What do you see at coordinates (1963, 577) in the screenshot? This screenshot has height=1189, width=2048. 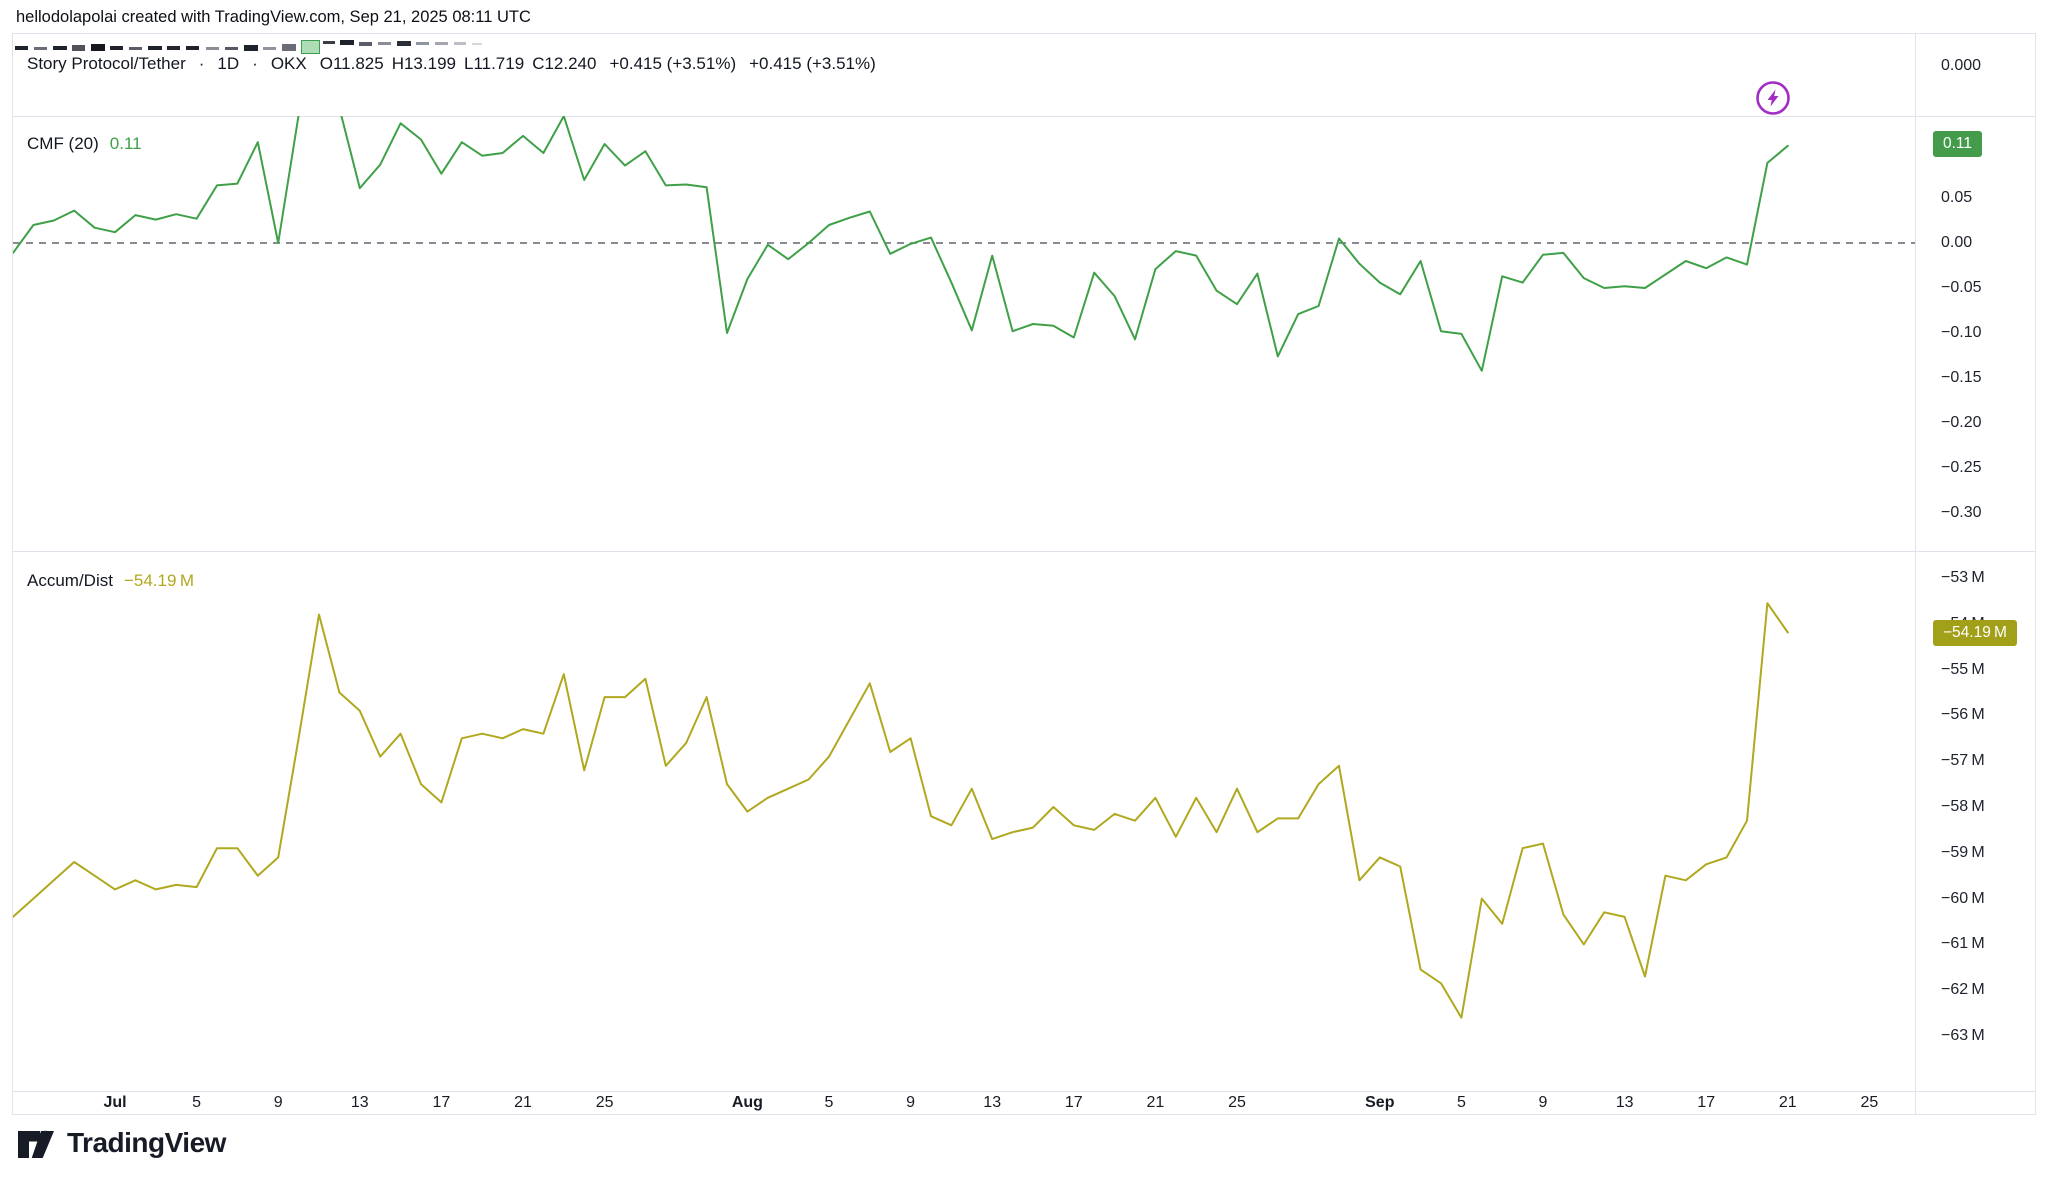 I see `accum-axis-tick: −53 M` at bounding box center [1963, 577].